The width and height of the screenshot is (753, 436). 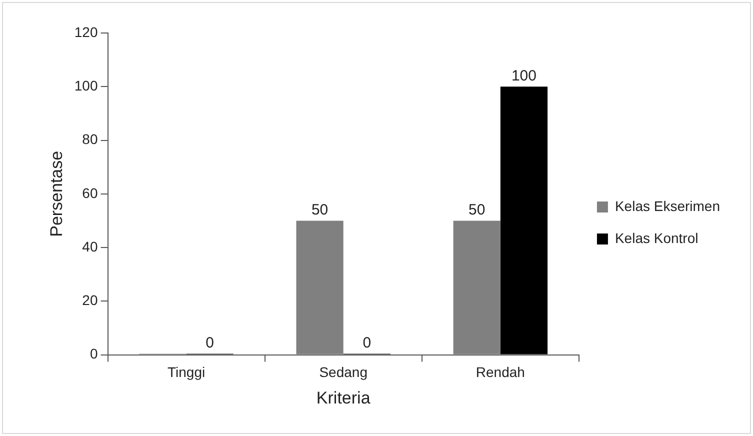 I want to click on y-tick-label: 0, so click(x=94, y=354).